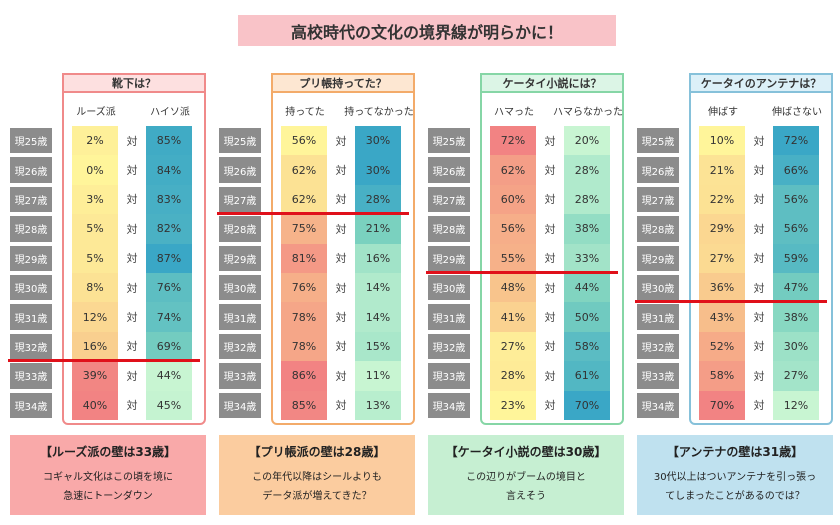 The height and width of the screenshot is (525, 840). I want to click on value-cell: 29%, so click(722, 229).